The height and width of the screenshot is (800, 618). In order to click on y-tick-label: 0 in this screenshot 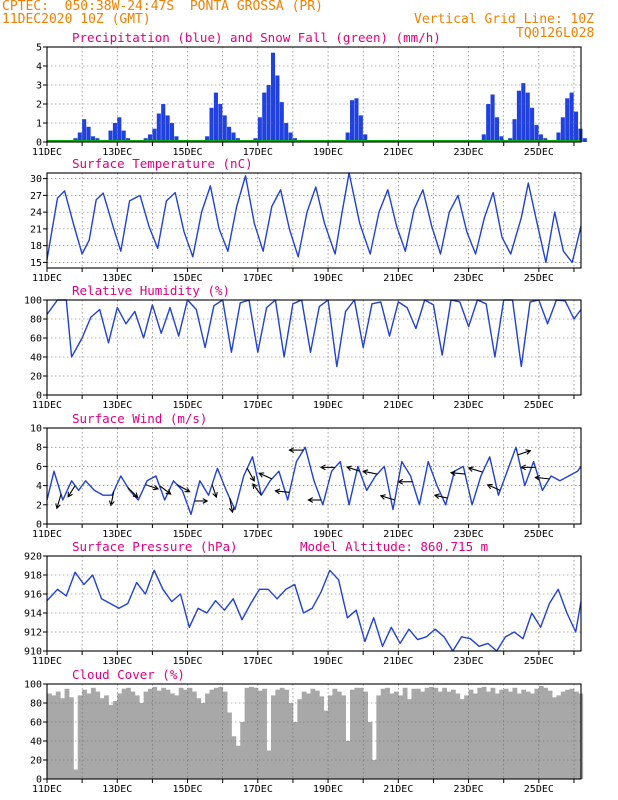, I will do `click(39, 396)`.